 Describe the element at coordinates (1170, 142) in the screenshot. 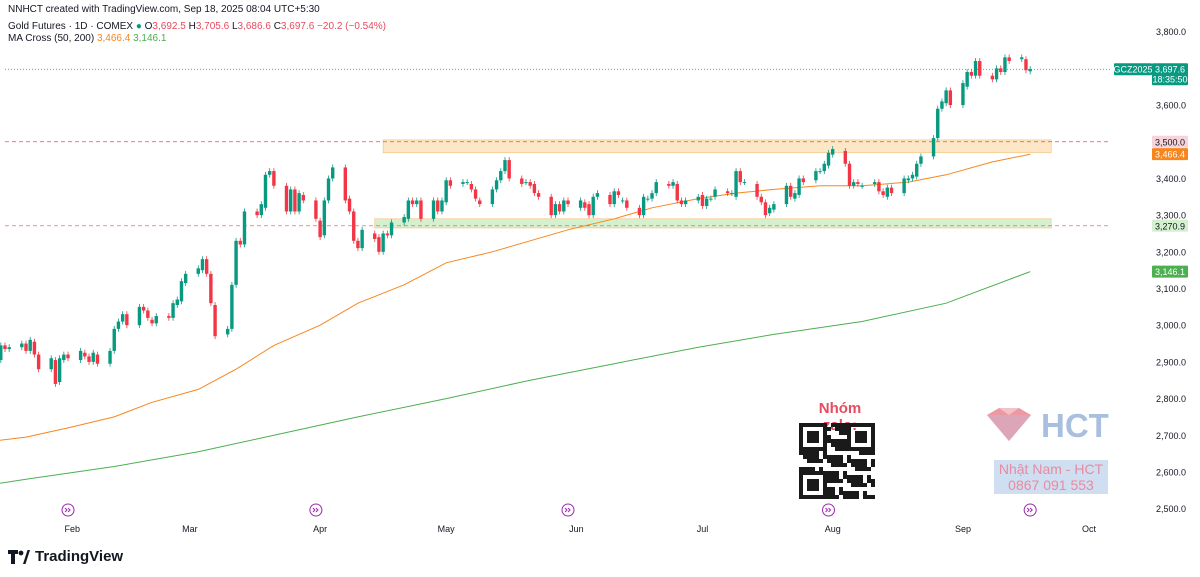

I see `price-label-text: 3,500.0` at that location.